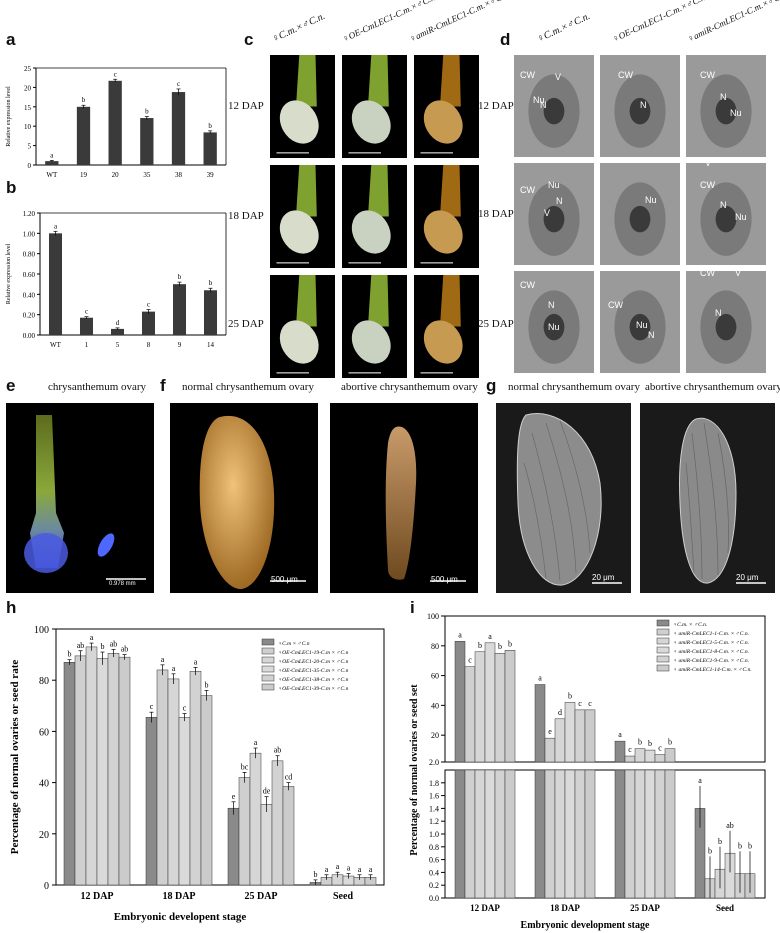 This screenshot has height=933, width=780. What do you see at coordinates (712, 387) in the screenshot?
I see `g-right-title: abortive chrysanthemum ovary` at bounding box center [712, 387].